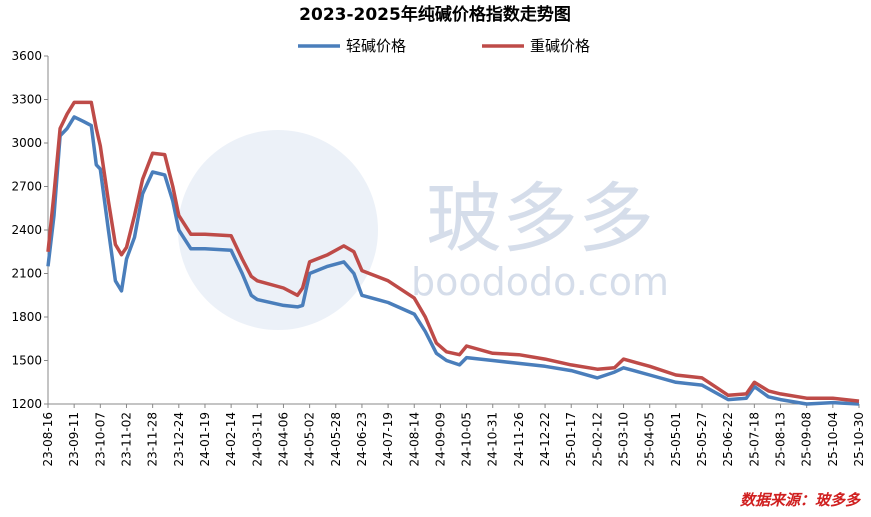 Image resolution: width=871 pixels, height=517 pixels. What do you see at coordinates (336, 439) in the screenshot?
I see `x-tick-label: 24-05-28` at bounding box center [336, 439].